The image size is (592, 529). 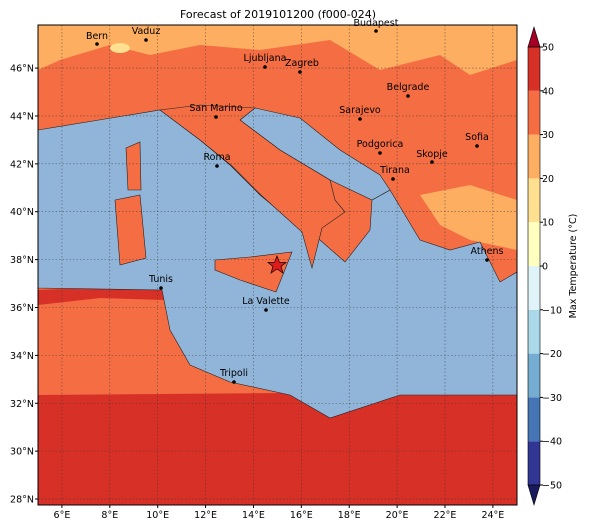 I want to click on city-label: Zagreb, so click(x=302, y=63).